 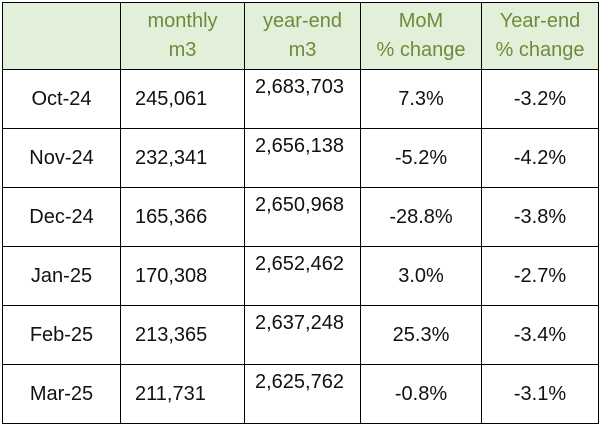 What do you see at coordinates (421, 394) in the screenshot?
I see `cell-mom: -0.8%` at bounding box center [421, 394].